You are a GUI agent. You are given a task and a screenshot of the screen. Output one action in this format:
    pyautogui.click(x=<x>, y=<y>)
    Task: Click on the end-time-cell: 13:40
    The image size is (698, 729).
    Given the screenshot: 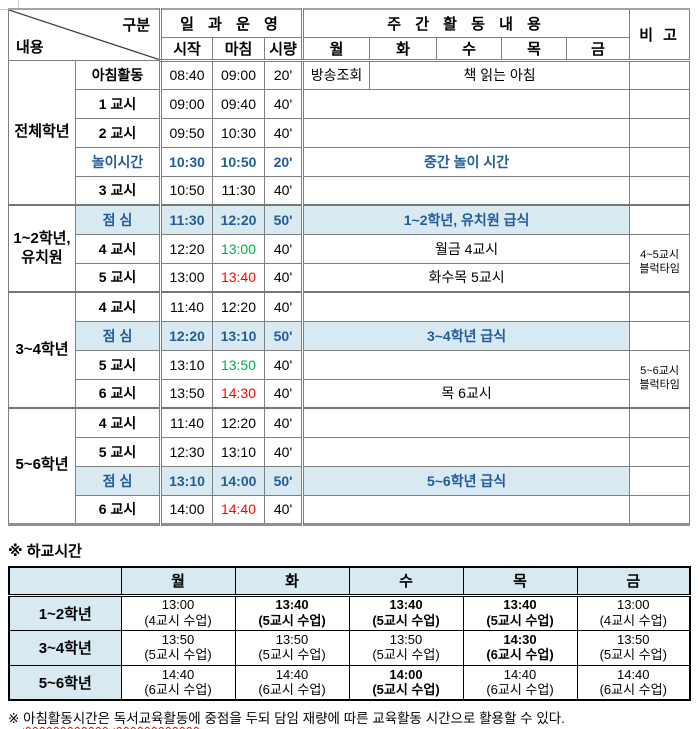 What is the action you would take?
    pyautogui.click(x=238, y=277)
    